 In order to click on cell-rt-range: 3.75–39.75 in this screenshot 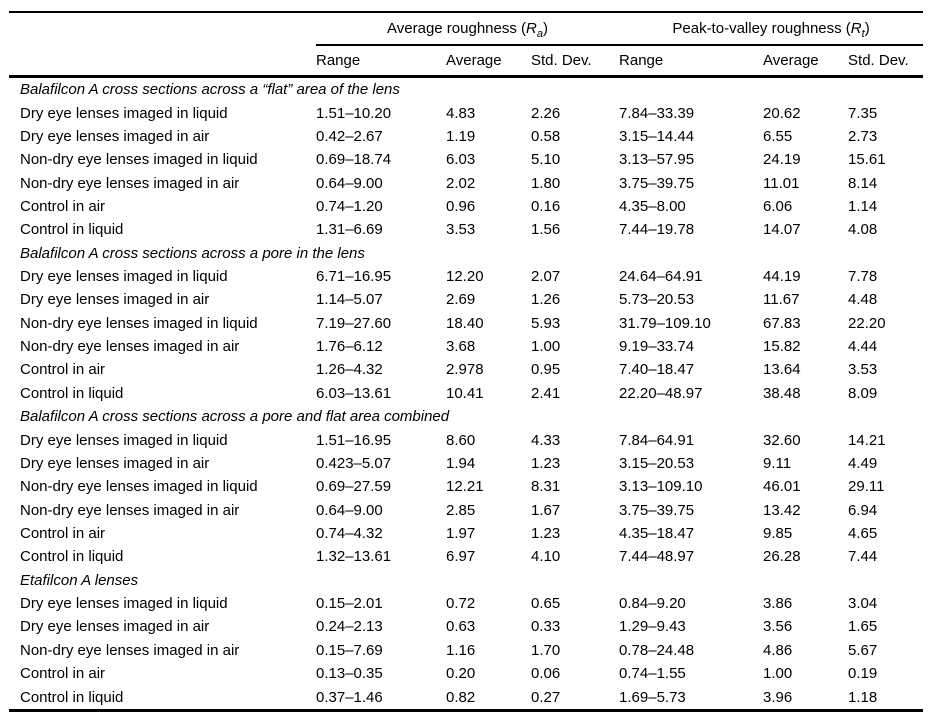, I will do `click(657, 510)`.